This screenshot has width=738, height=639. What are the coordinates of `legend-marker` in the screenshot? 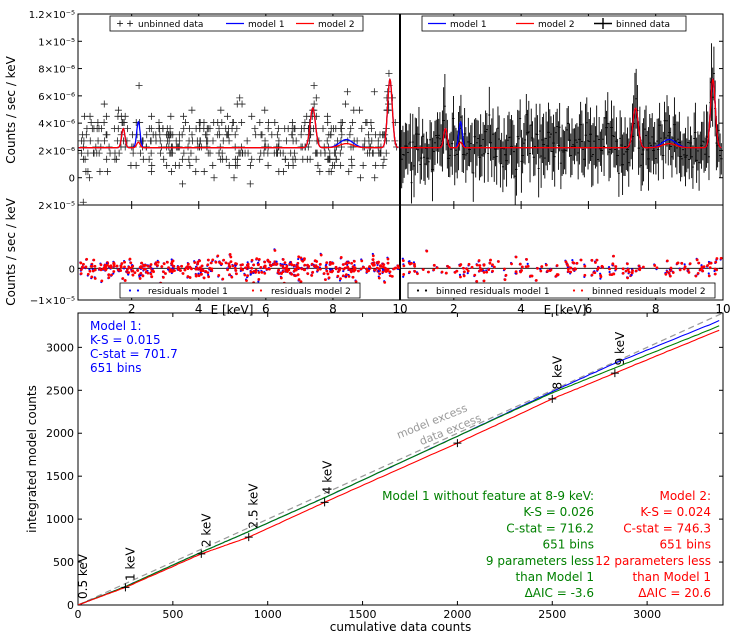 It's located at (253, 290).